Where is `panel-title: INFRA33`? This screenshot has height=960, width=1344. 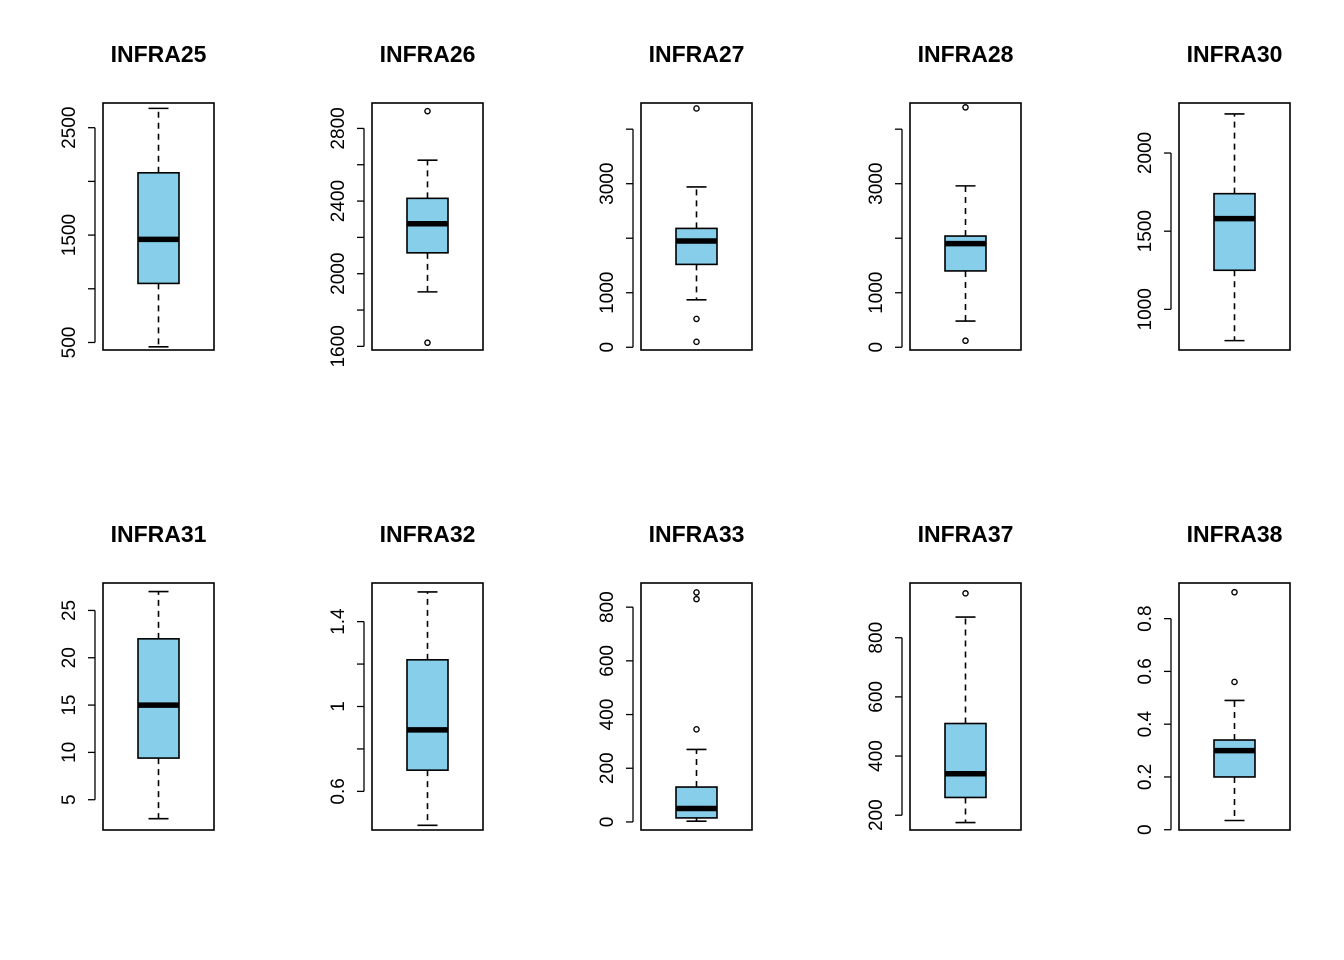
panel-title: INFRA33 is located at coordinates (697, 534).